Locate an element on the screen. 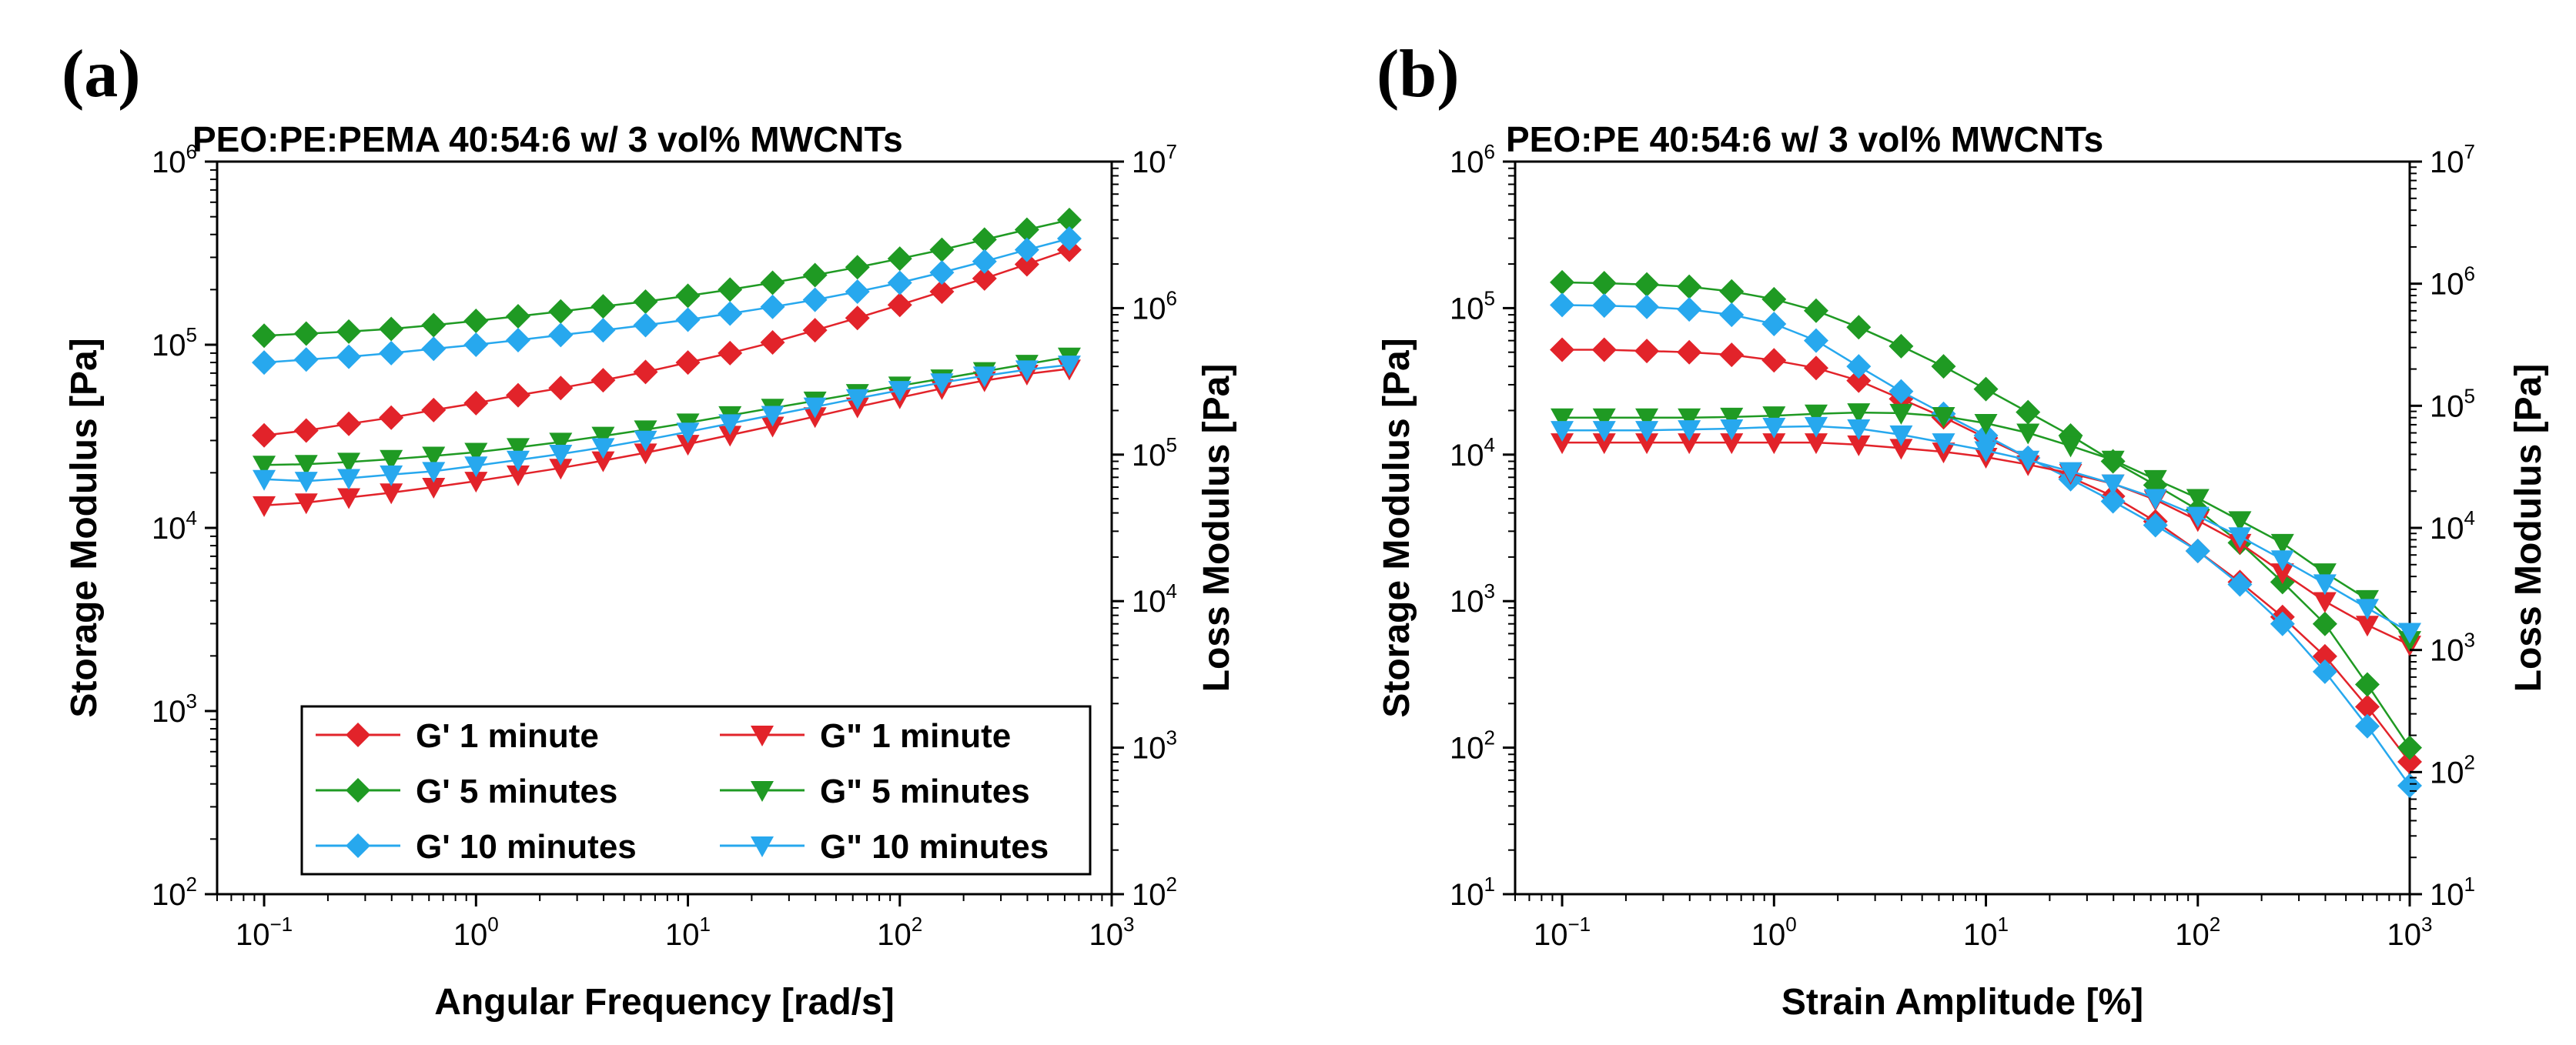  legend-marker is located at coordinates (763, 791).